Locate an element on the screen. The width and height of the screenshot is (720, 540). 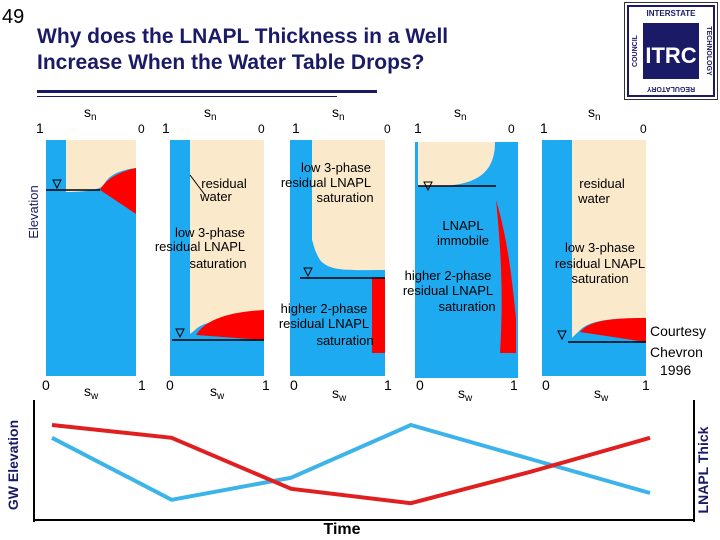
low3-label-b2: residual LNAPL is located at coordinates (326, 182).